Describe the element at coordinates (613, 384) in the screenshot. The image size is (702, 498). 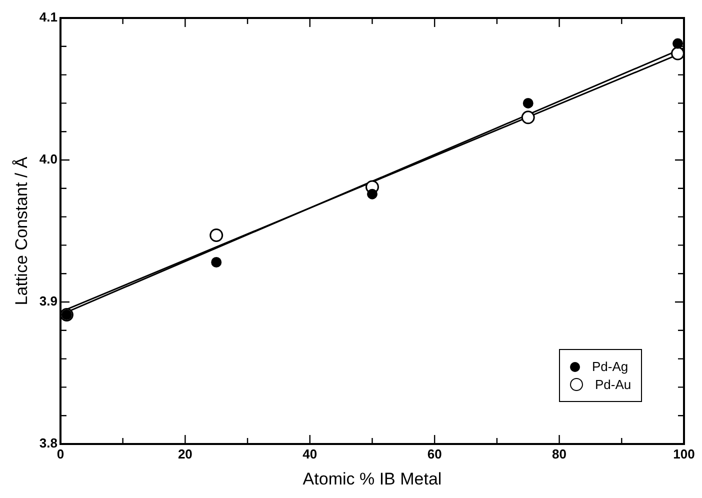
I see `legend-label: Pd-Au` at that location.